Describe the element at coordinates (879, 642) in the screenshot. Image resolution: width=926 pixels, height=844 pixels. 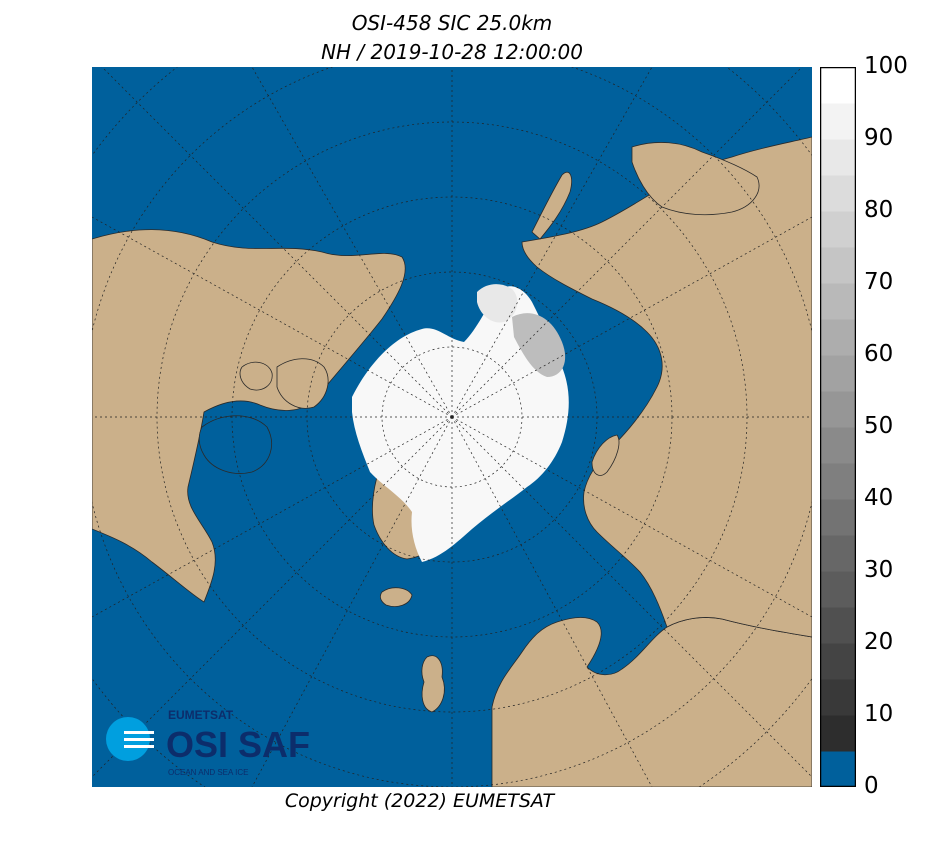
I see `colorbar-tick-label: 20` at that location.